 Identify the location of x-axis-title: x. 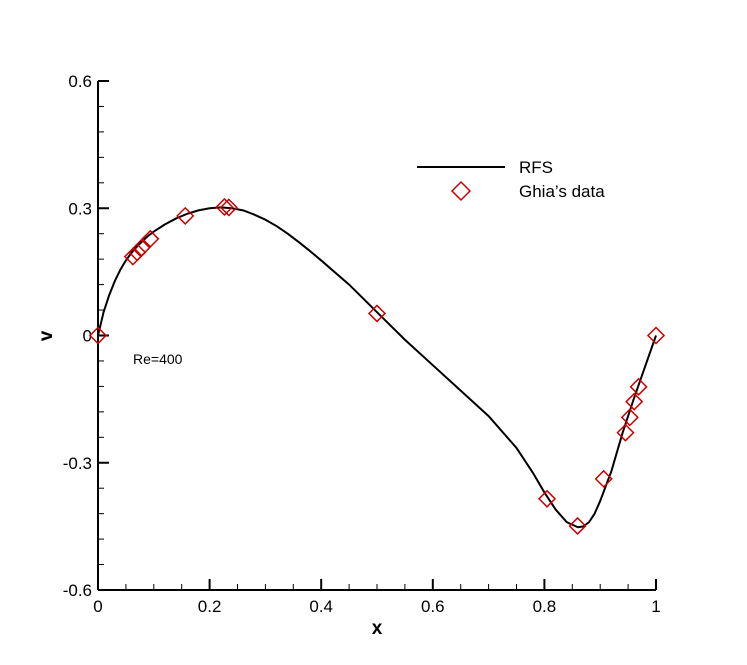
(377, 628).